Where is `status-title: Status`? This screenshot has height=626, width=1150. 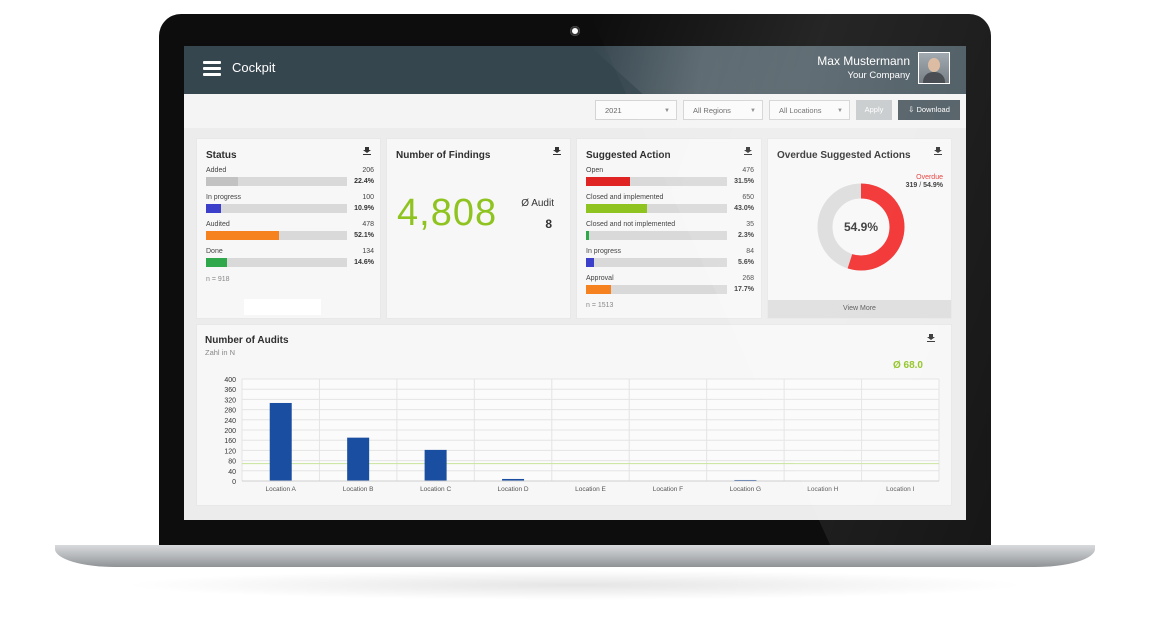 status-title: Status is located at coordinates (221, 155).